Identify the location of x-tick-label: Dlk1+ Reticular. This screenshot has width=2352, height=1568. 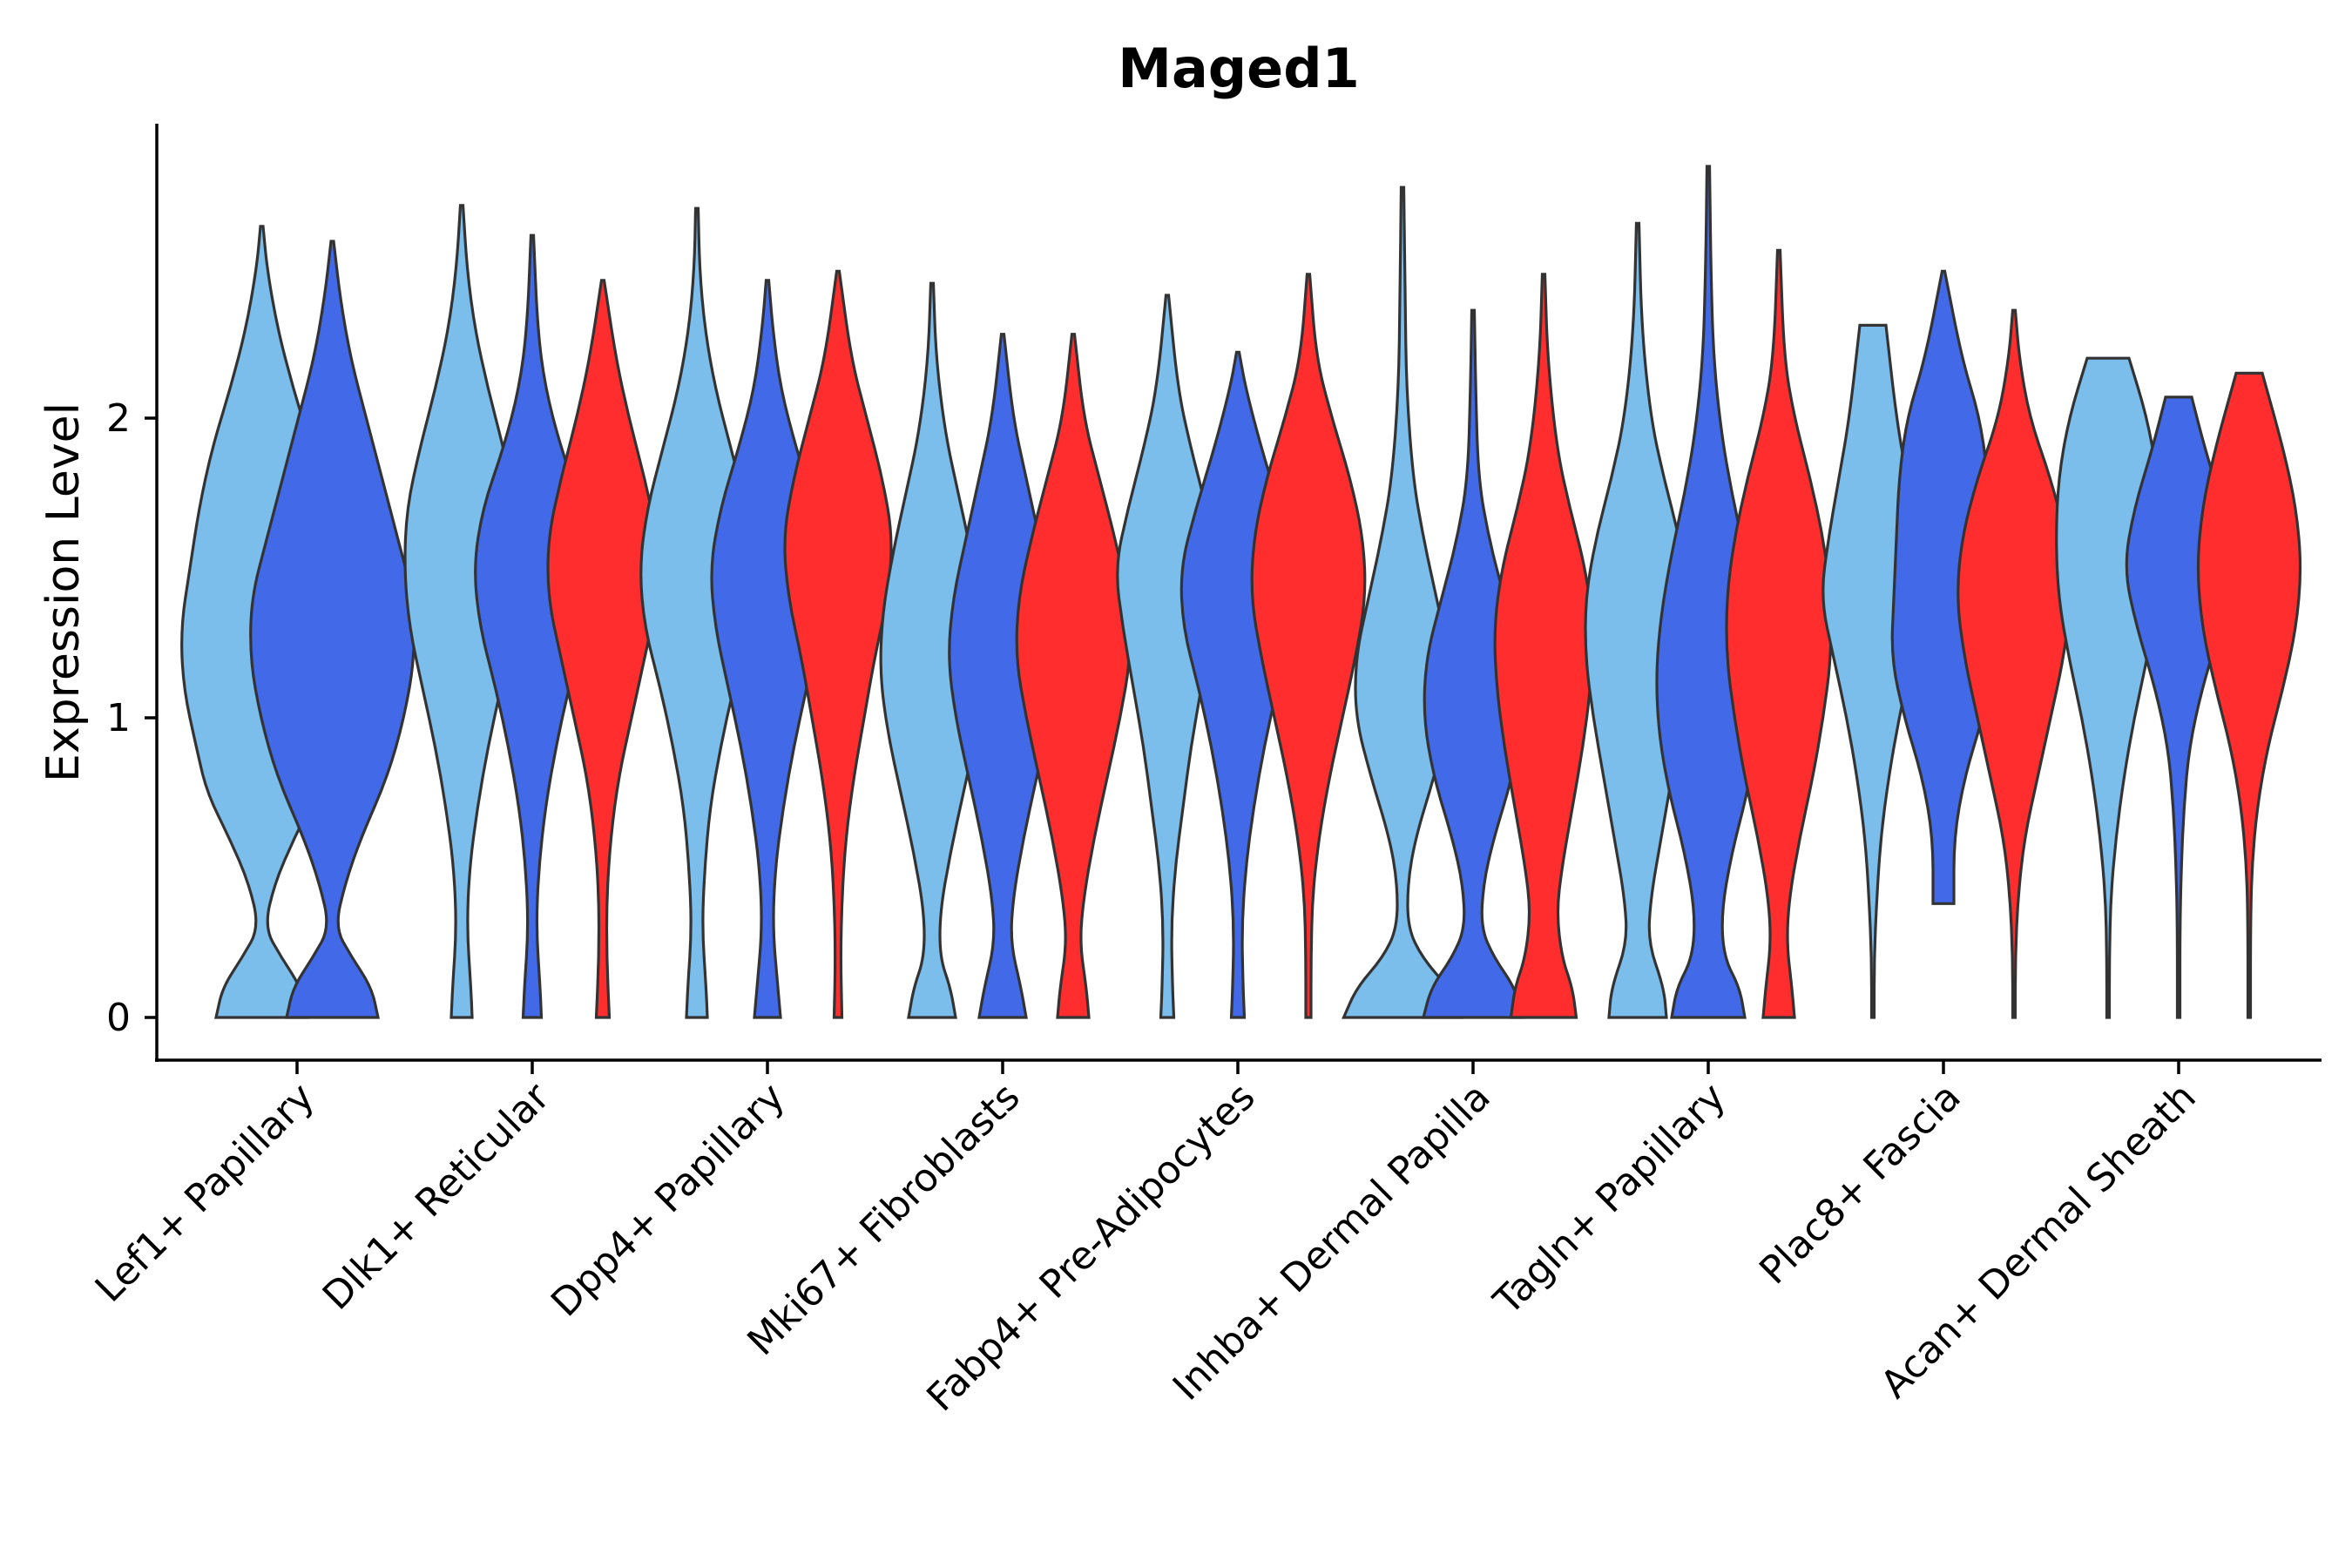
(437, 1196).